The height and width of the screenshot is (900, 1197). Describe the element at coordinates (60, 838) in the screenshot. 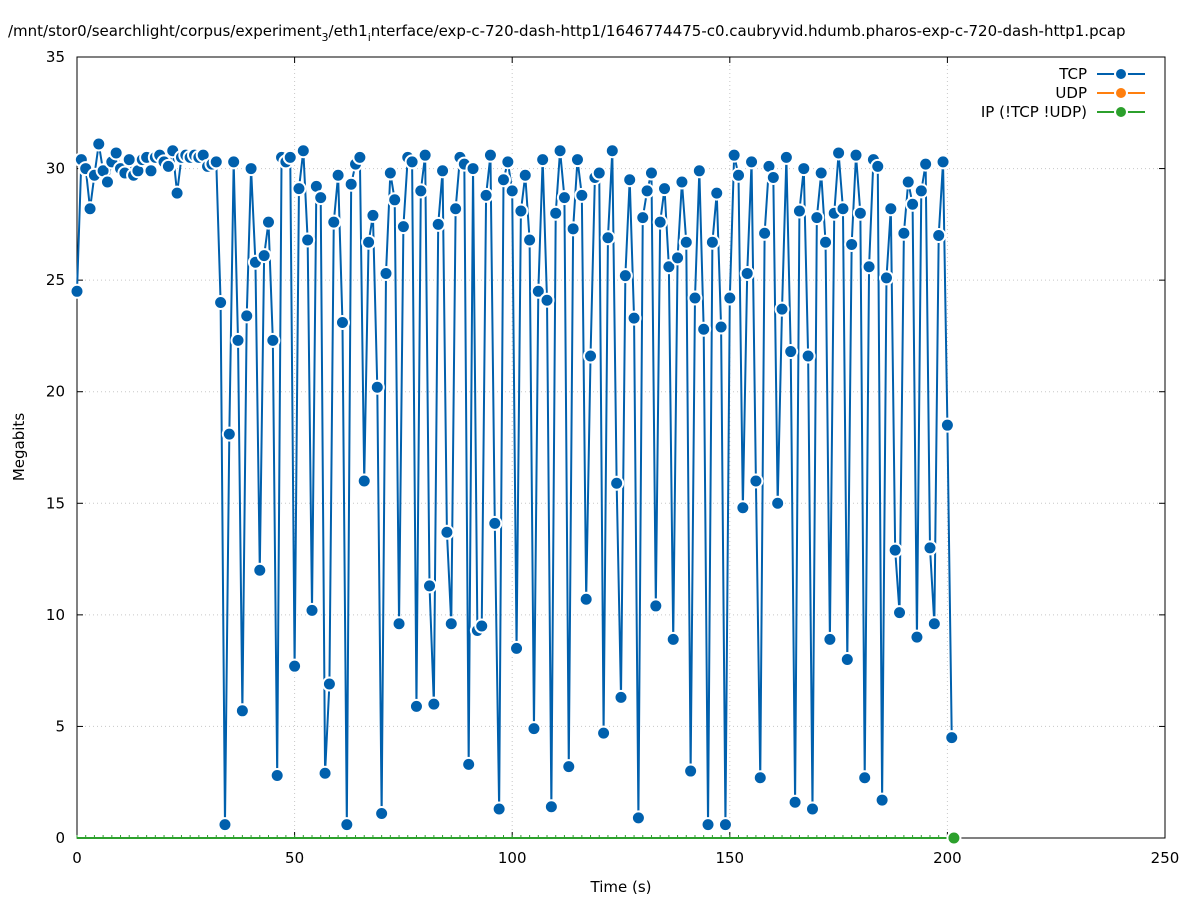

I see `y-tick-label: 0` at that location.